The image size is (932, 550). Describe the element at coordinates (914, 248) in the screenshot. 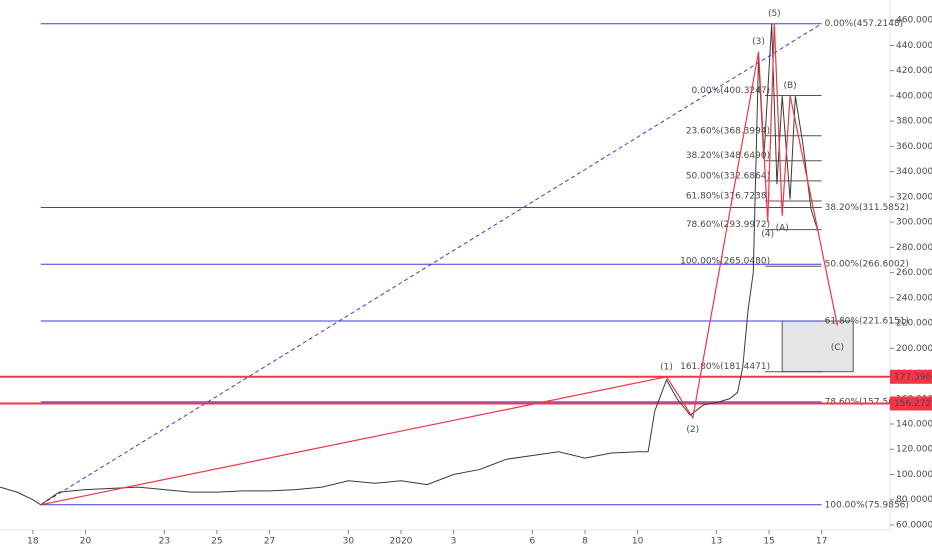

I see `y-tick-label: 280.0000` at that location.